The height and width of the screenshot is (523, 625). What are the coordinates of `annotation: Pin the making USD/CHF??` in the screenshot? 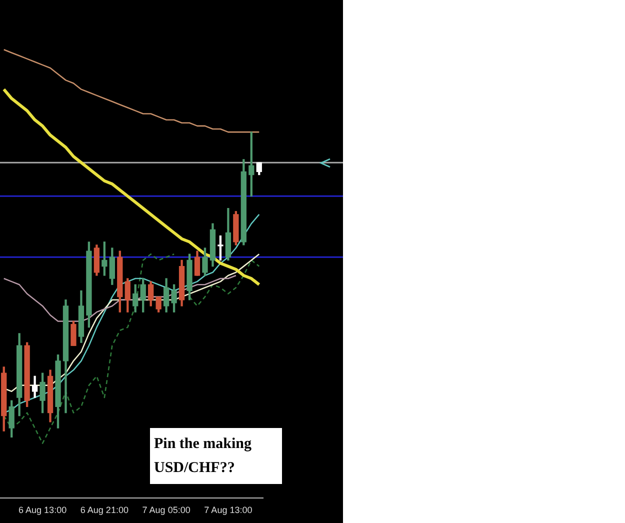 It's located at (216, 456).